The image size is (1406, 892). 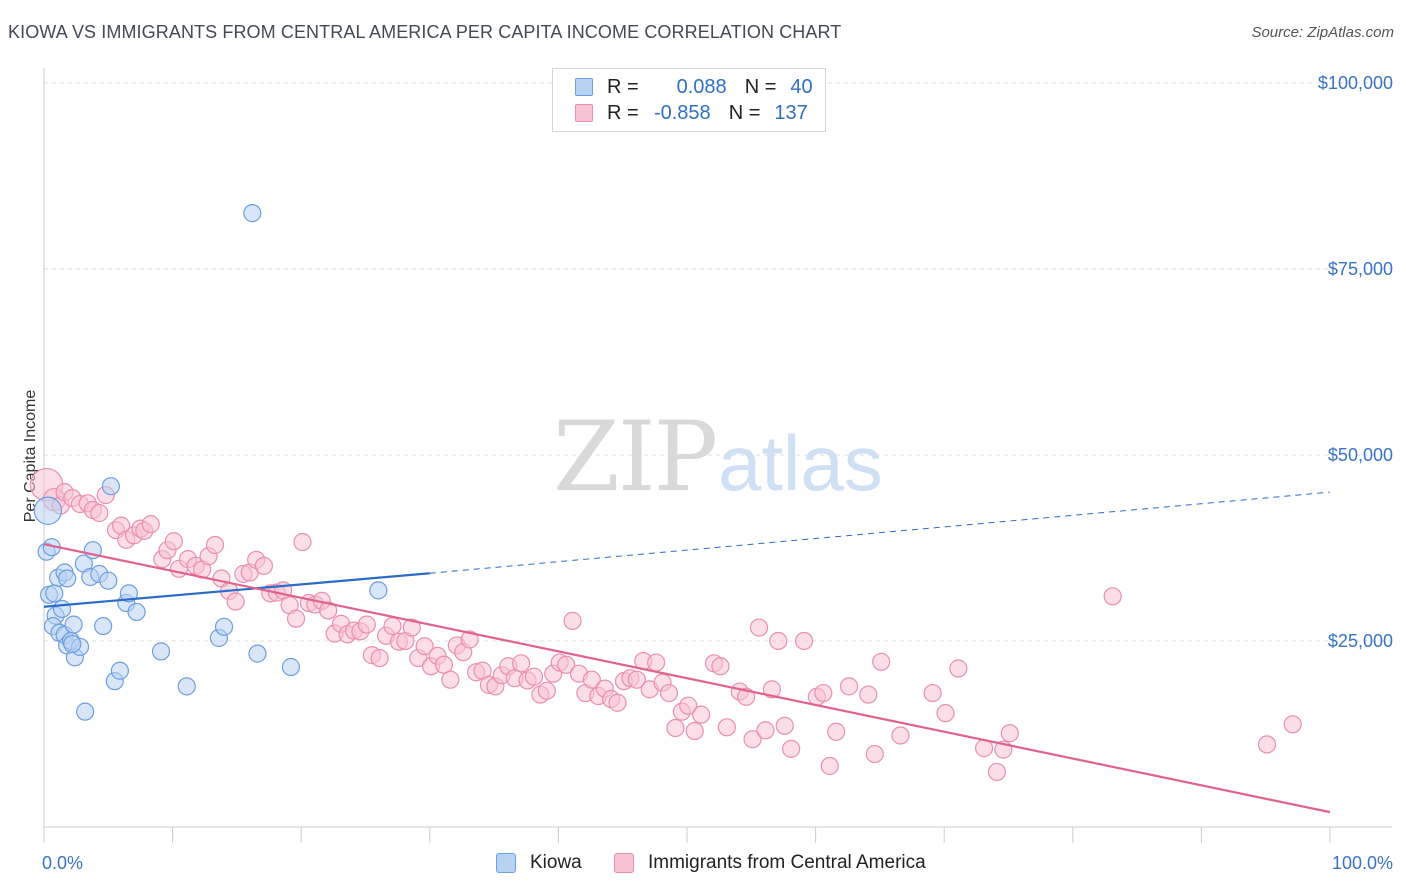 What do you see at coordinates (689, 100) in the screenshot?
I see `correlation-legend: R = 0.088 N = 40 R = -0.858 N = 137` at bounding box center [689, 100].